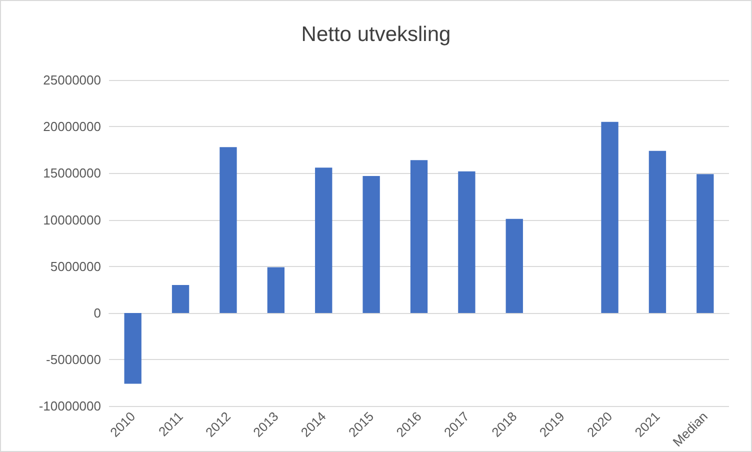  What do you see at coordinates (376, 34) in the screenshot?
I see `chart-title: Netto utveksling` at bounding box center [376, 34].